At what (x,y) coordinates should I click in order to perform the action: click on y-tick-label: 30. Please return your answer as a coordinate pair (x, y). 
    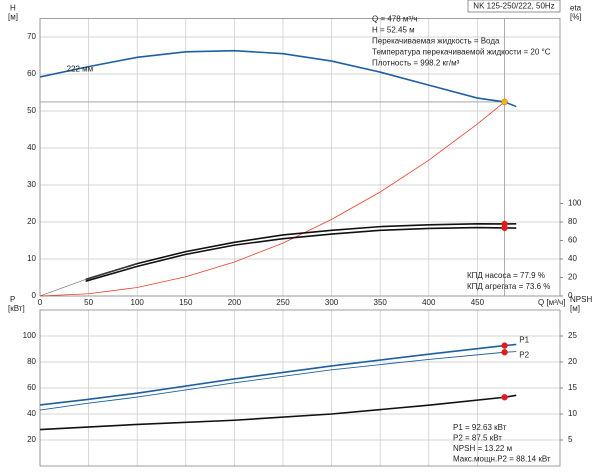
    Looking at the image, I should click on (31, 184).